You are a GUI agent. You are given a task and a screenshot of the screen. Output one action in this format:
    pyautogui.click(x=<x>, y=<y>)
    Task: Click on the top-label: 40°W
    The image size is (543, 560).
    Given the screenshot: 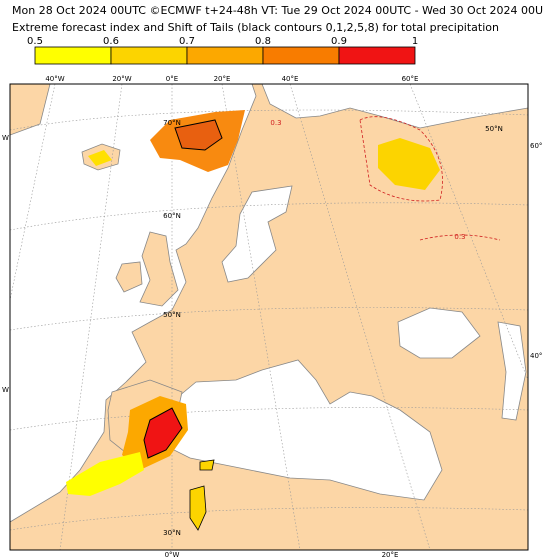 What is the action you would take?
    pyautogui.click(x=54, y=79)
    